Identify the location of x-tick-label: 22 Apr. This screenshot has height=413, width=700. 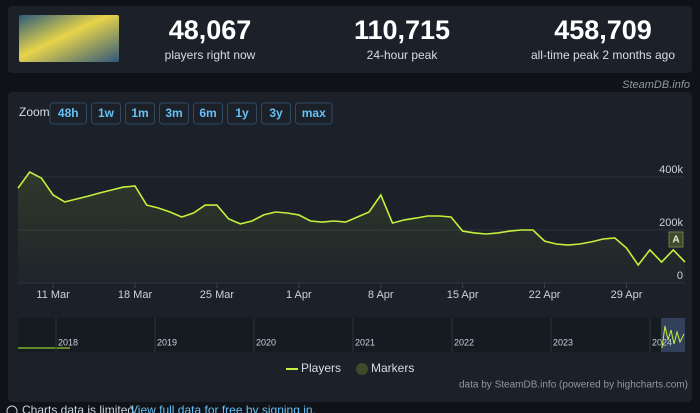
(545, 295).